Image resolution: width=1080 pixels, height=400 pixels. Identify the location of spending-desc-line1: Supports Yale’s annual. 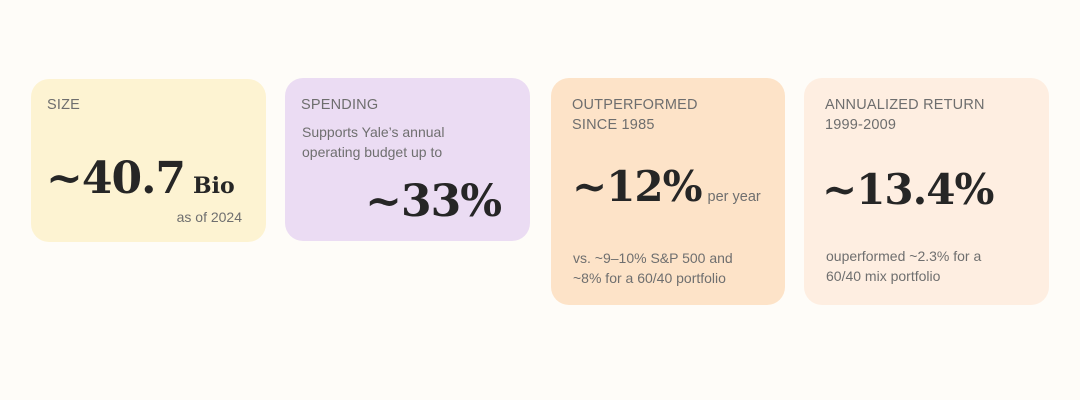
(373, 132).